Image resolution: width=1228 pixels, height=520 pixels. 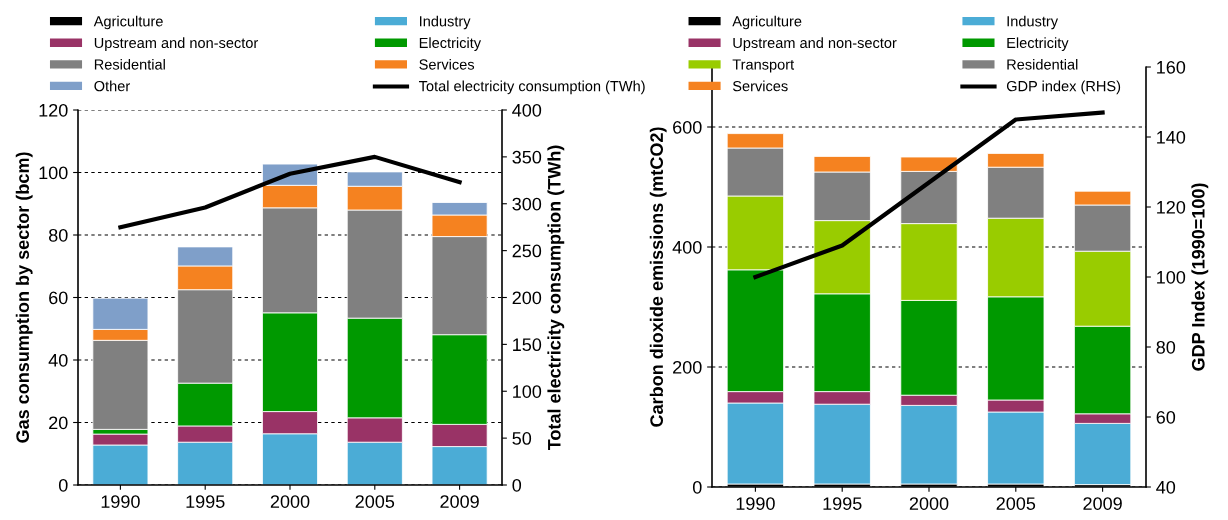 I want to click on y-axis-title: Carbon dioxide emissions (mtCO2), so click(x=658, y=277).